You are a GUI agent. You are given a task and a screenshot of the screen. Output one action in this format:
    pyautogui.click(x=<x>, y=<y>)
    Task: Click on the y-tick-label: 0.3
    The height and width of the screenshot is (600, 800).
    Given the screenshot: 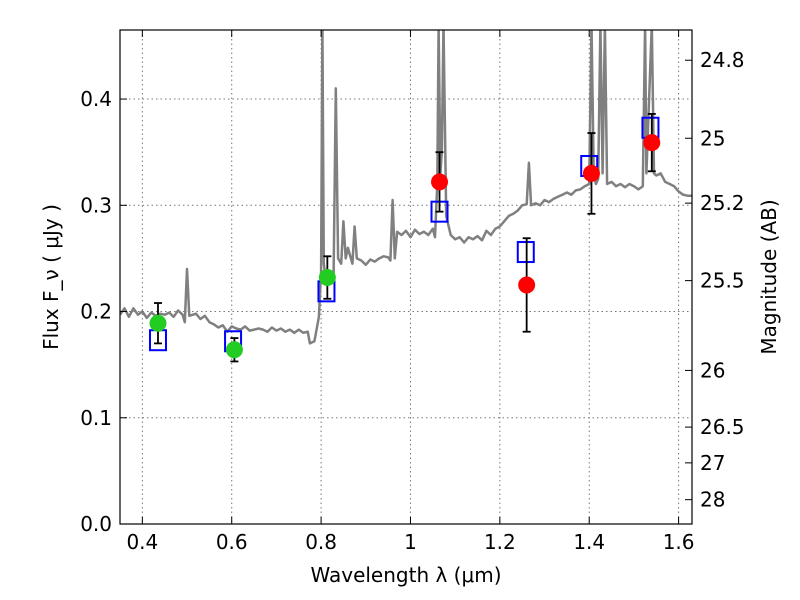 What is the action you would take?
    pyautogui.click(x=96, y=205)
    